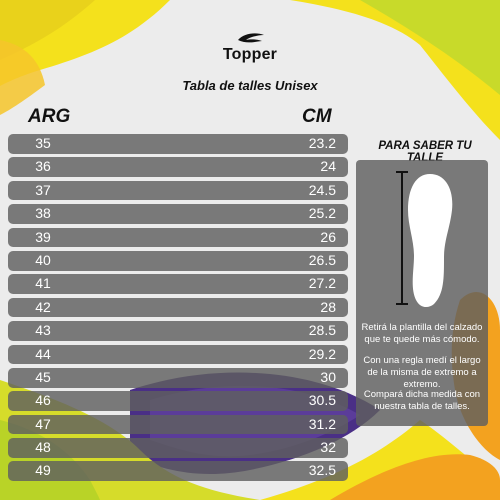  I want to click on cm-length: 24.5, so click(322, 189).